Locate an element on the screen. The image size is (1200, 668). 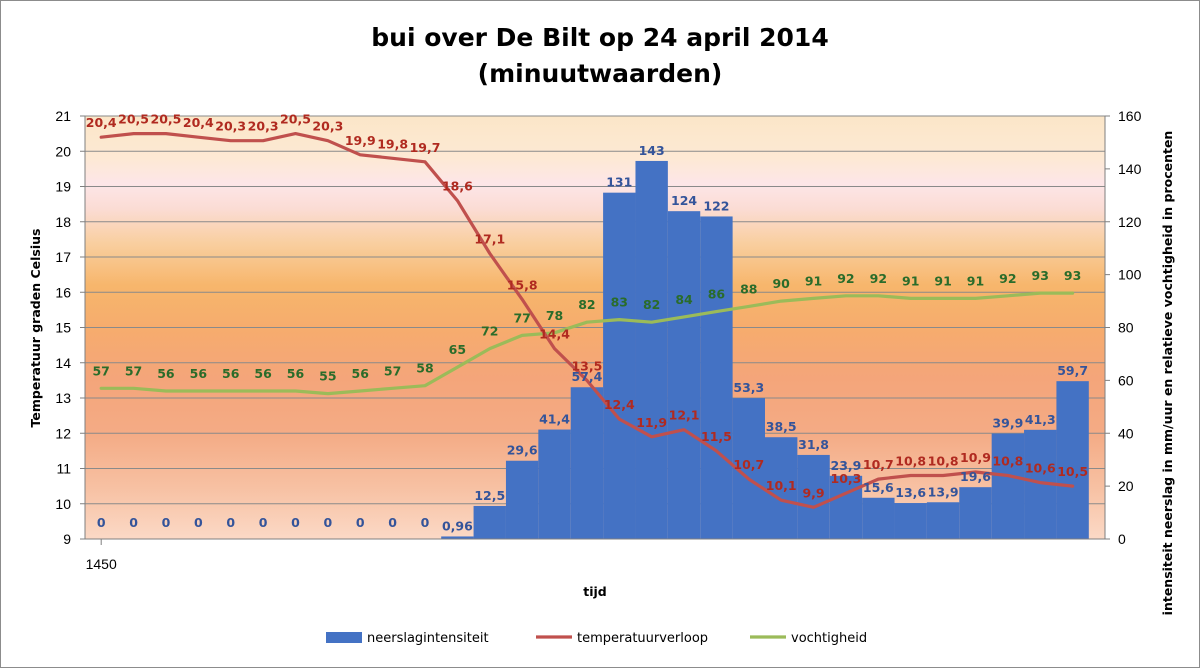
x-tick-label: 1450 is located at coordinates (101, 564).